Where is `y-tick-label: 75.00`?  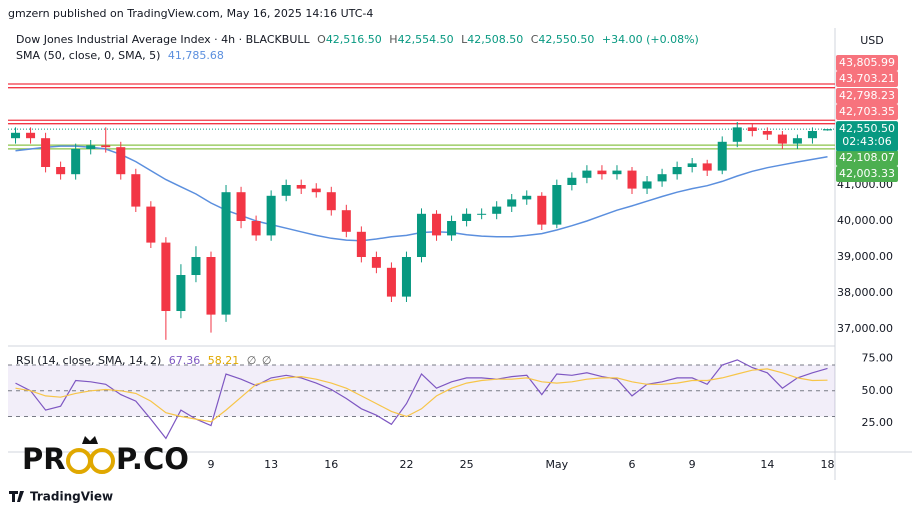 y-tick-label: 75.00 is located at coordinates (878, 358).